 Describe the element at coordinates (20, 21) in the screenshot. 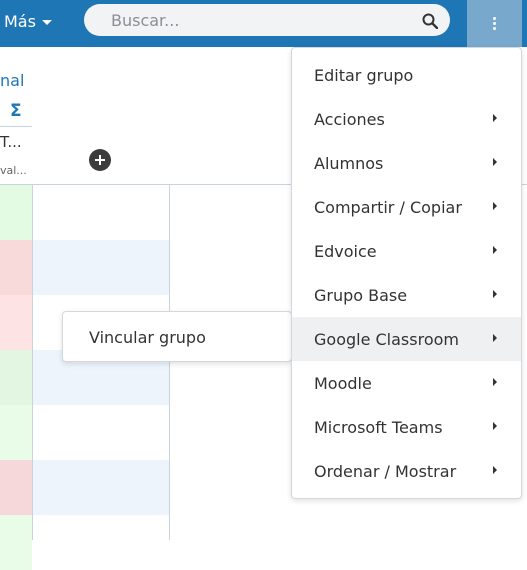

I see `more-menu-label: Más` at that location.